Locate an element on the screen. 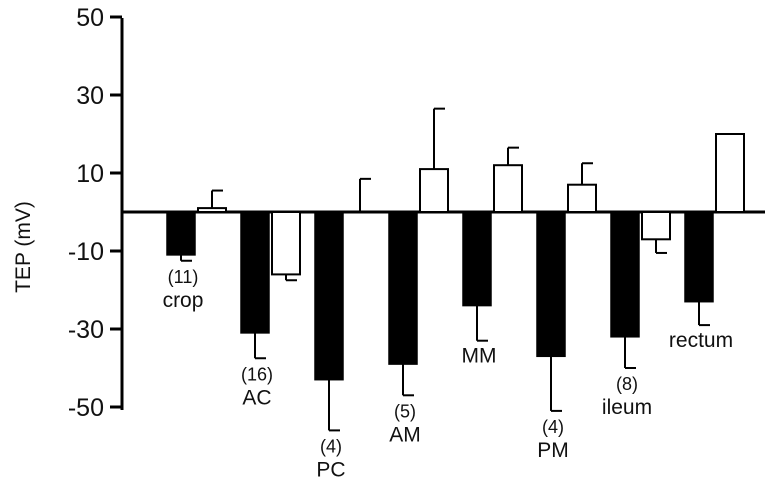  y-ticks-group: 50 30 10 -10 -30 -50 is located at coordinates (95, 213).